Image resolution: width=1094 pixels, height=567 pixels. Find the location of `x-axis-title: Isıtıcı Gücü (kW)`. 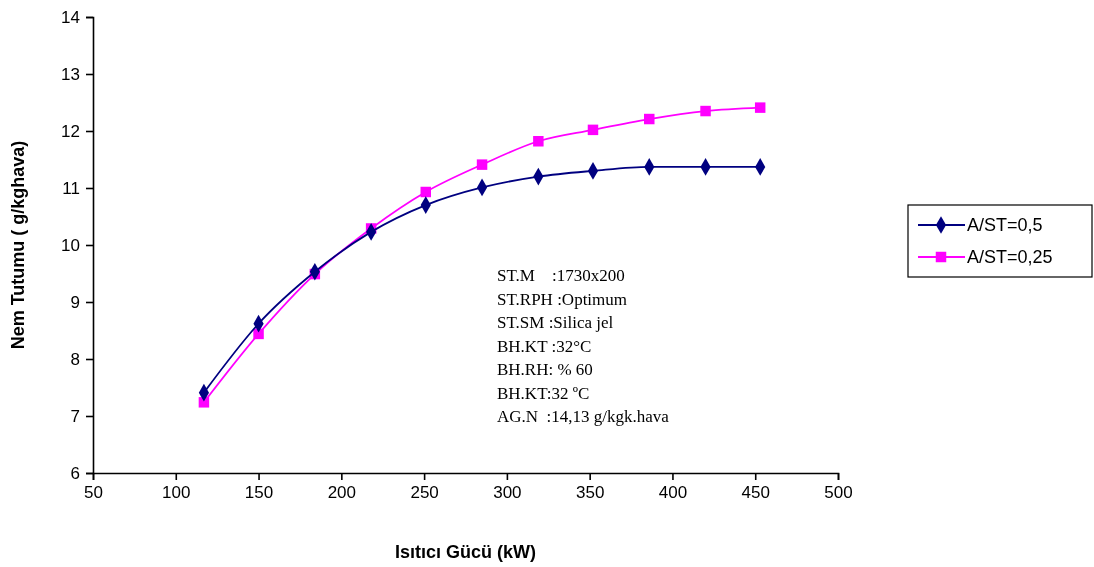

x-axis-title: Isıtıcı Gücü (kW) is located at coordinates (465, 552).